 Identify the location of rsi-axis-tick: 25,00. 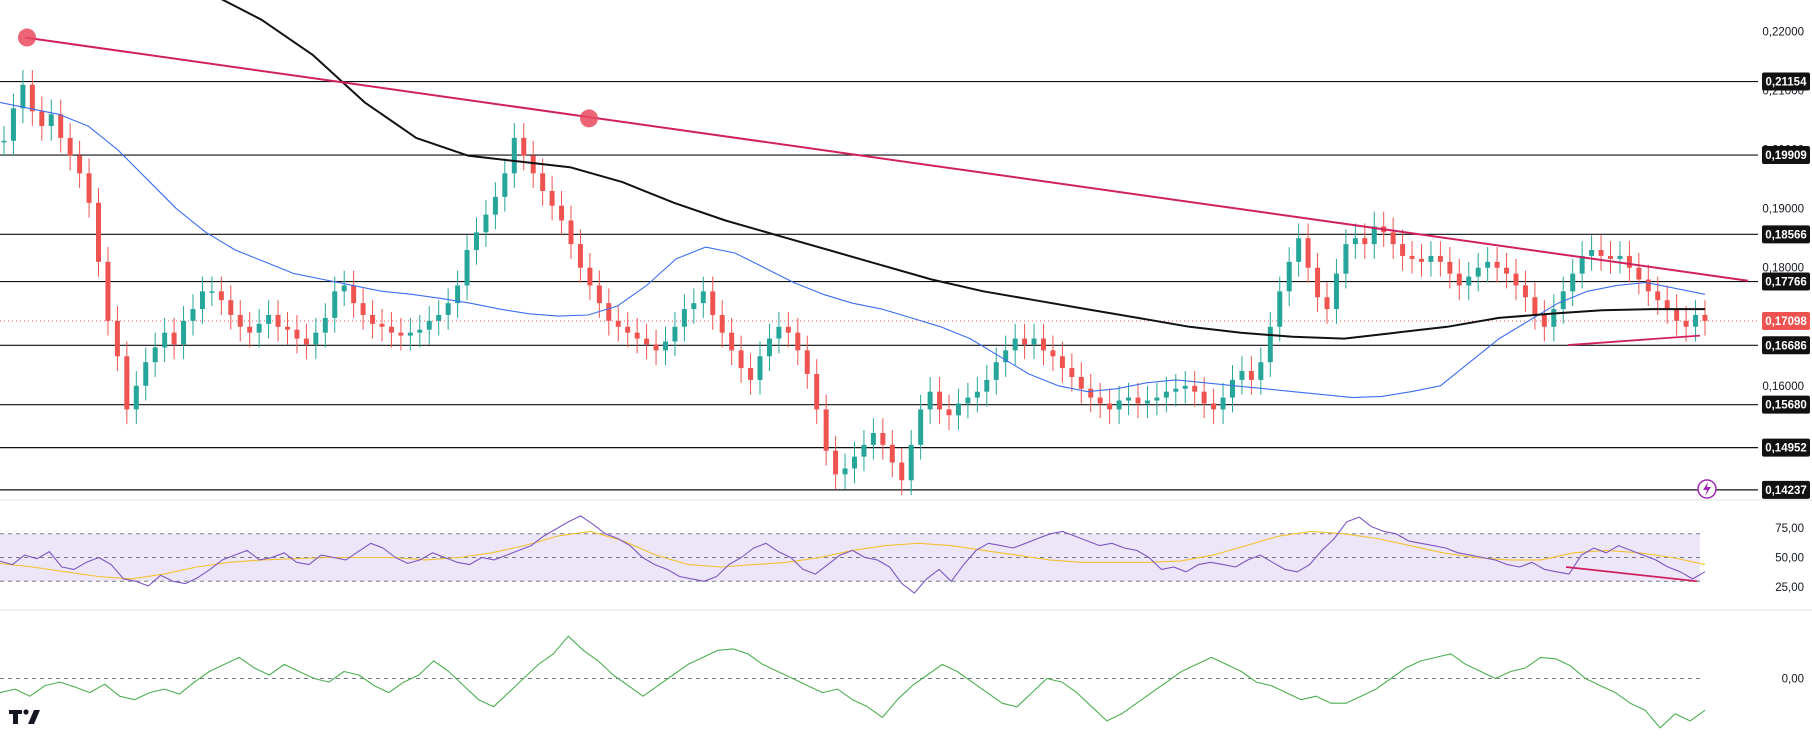
(1789, 588).